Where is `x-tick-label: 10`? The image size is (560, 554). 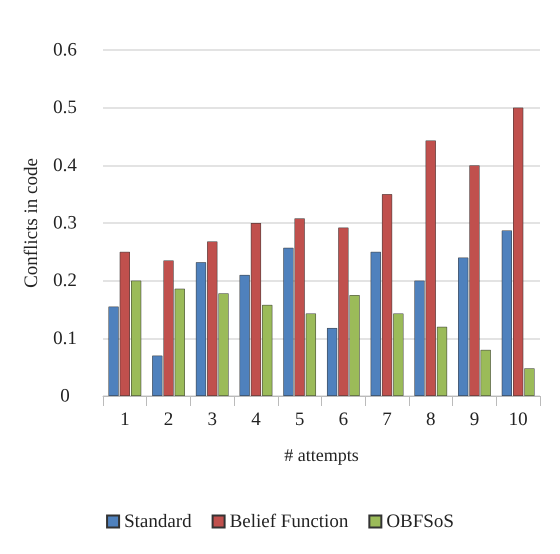
x-tick-label: 10 is located at coordinates (518, 419).